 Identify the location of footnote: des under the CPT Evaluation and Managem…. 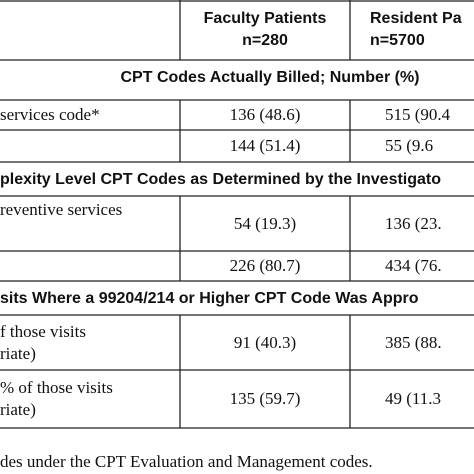
(186, 461).